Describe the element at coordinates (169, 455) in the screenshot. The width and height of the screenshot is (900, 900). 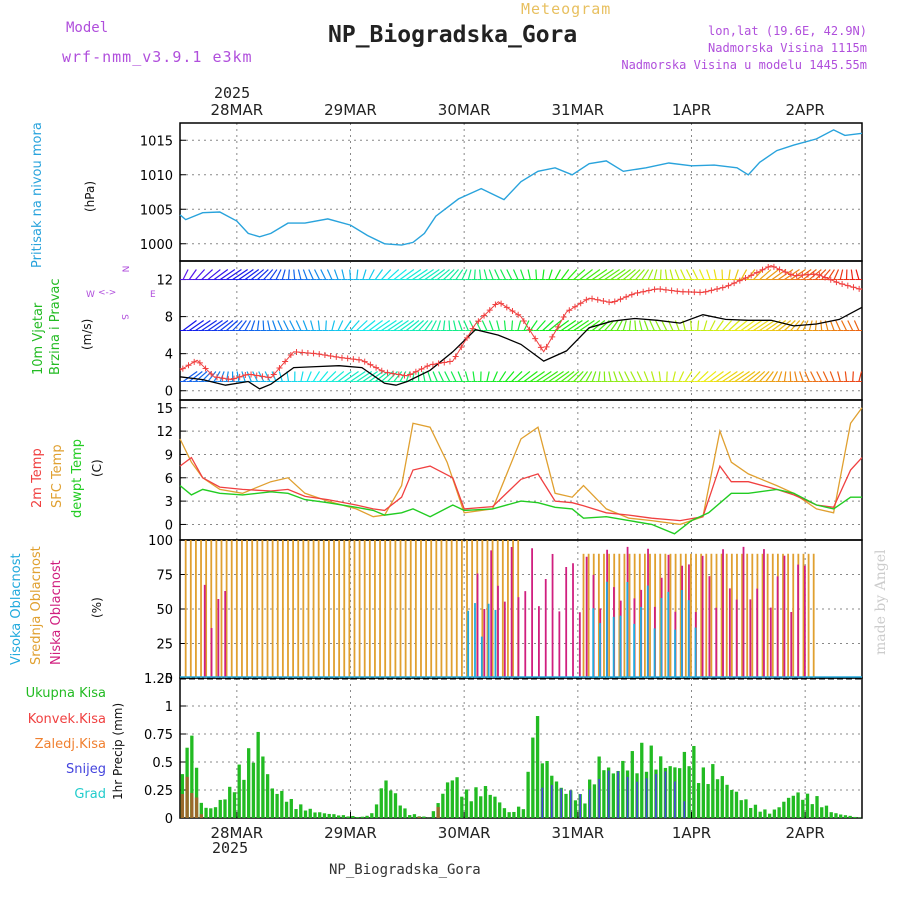
I see `y-tick-label: 9` at that location.